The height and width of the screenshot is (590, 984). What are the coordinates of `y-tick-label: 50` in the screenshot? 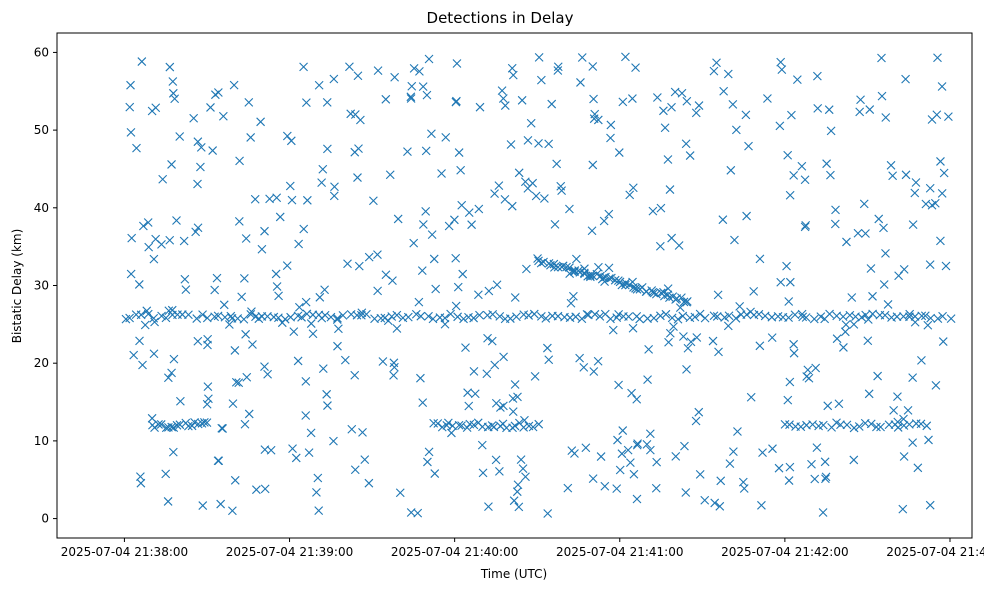 It's located at (41, 130).